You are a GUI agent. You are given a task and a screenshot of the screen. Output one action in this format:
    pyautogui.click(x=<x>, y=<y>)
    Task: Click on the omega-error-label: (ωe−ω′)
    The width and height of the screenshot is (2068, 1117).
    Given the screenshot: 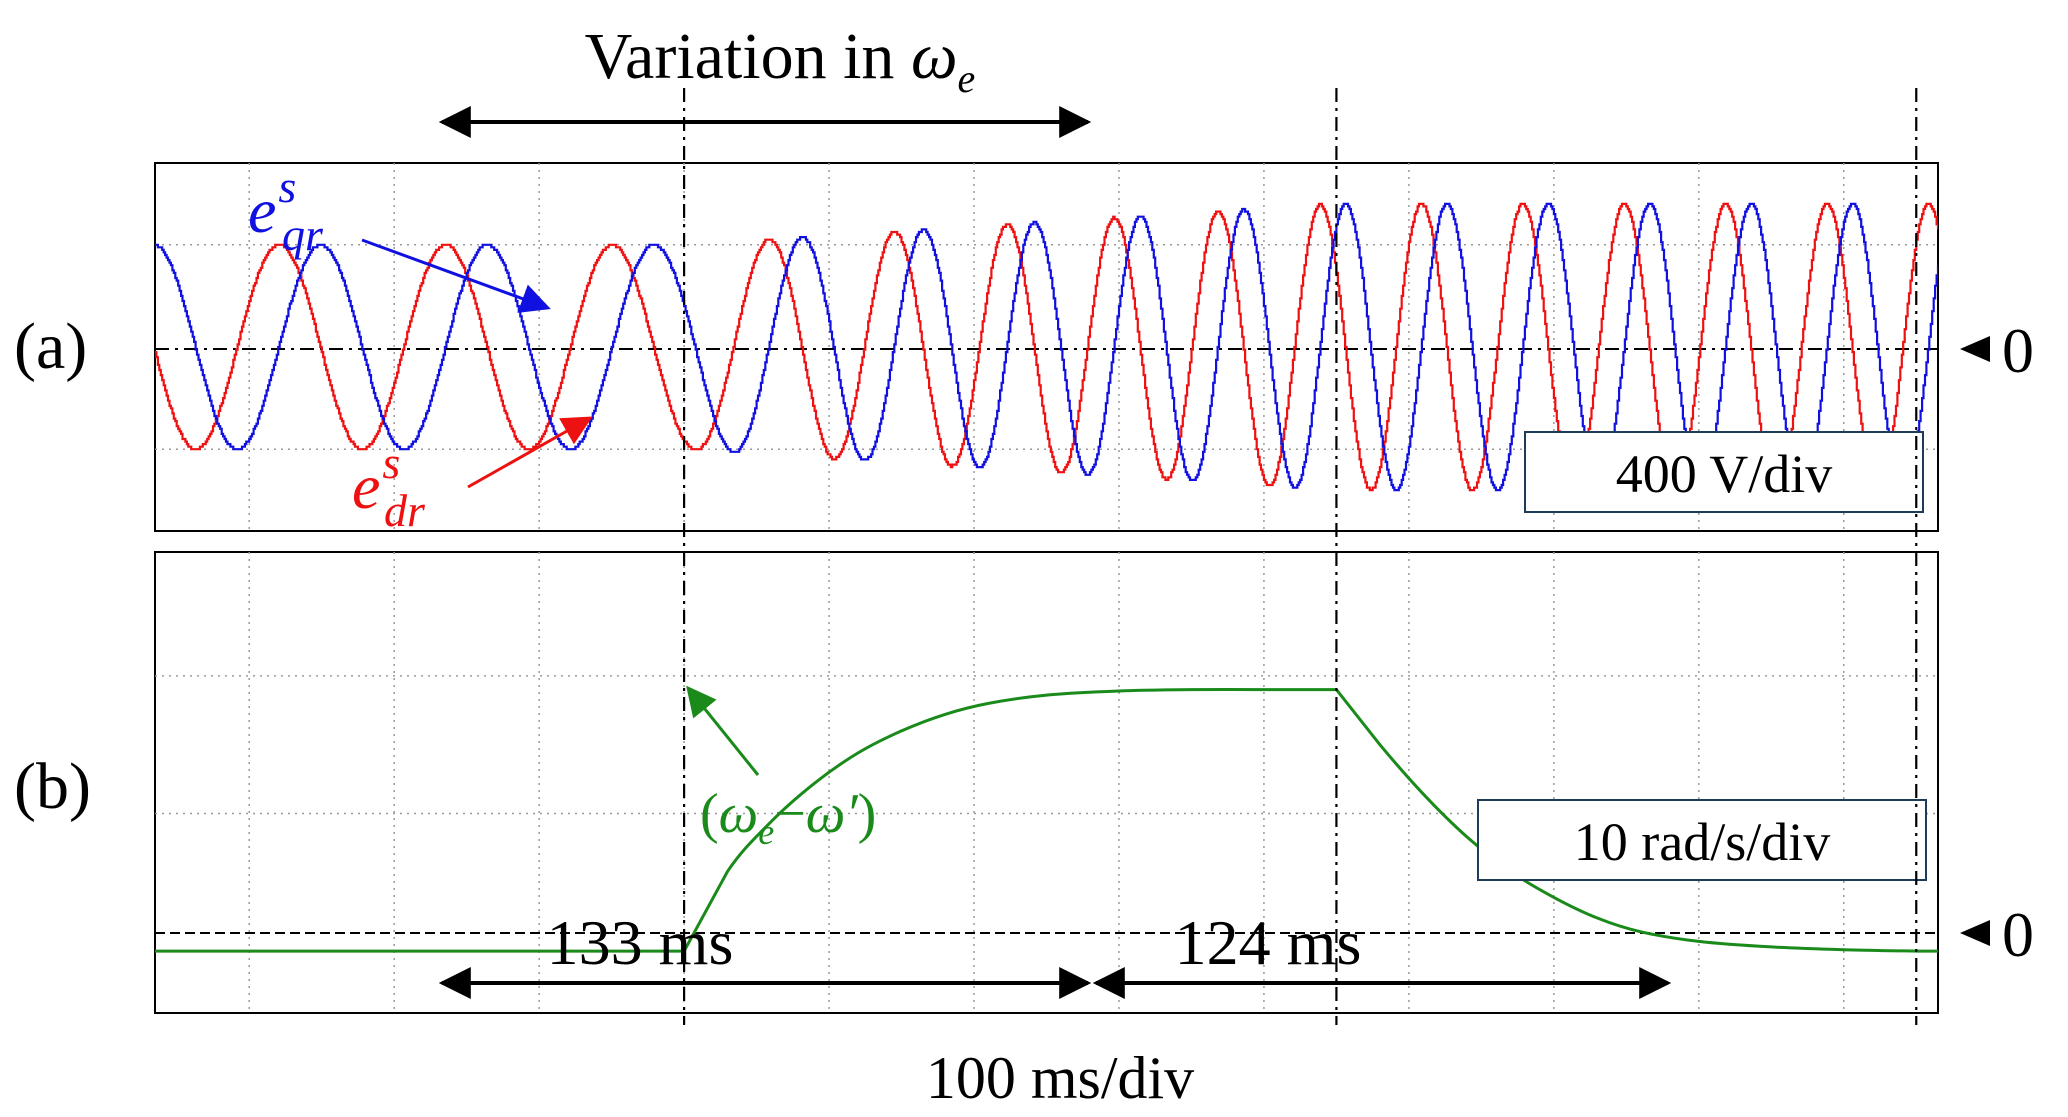 What is the action you would take?
    pyautogui.click(x=788, y=817)
    